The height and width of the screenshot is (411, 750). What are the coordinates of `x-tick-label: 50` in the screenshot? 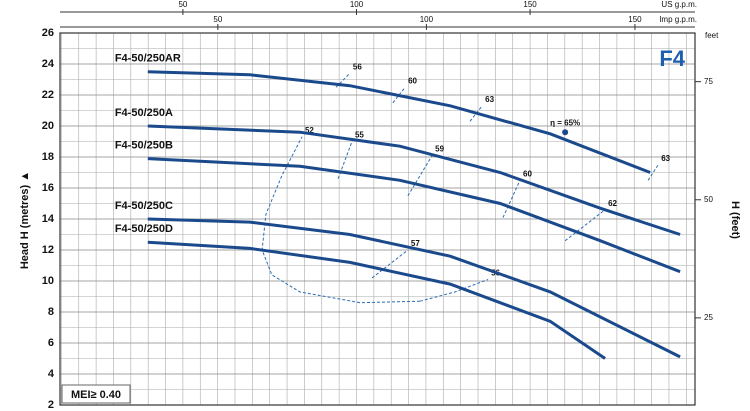 It's located at (182, 4).